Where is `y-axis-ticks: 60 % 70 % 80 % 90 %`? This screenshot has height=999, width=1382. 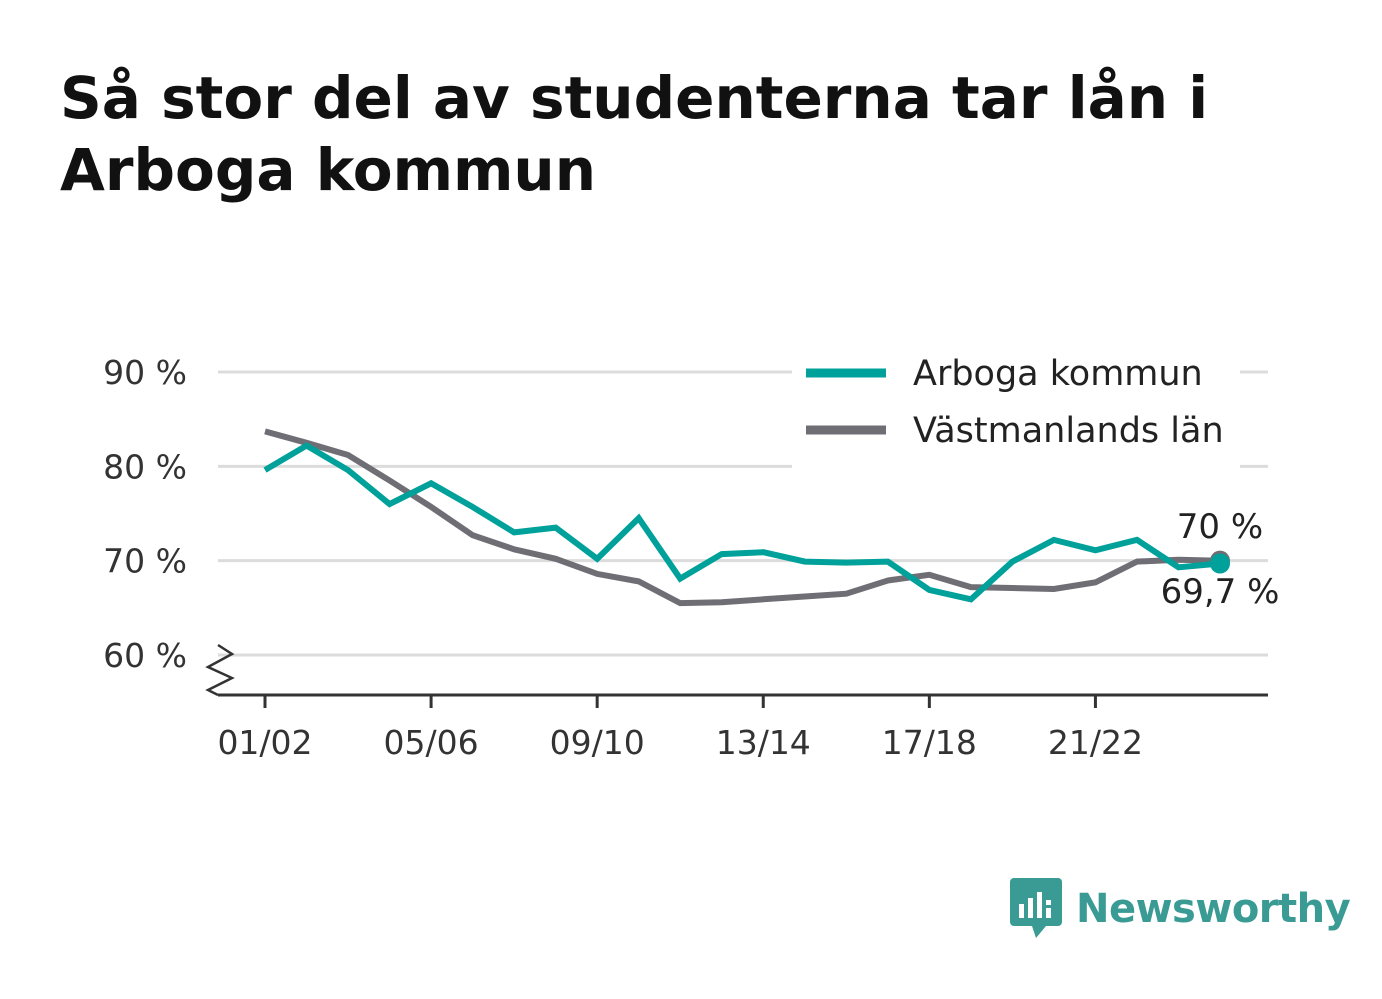 y-axis-ticks: 60 % 70 % 80 % 90 % is located at coordinates (145, 514).